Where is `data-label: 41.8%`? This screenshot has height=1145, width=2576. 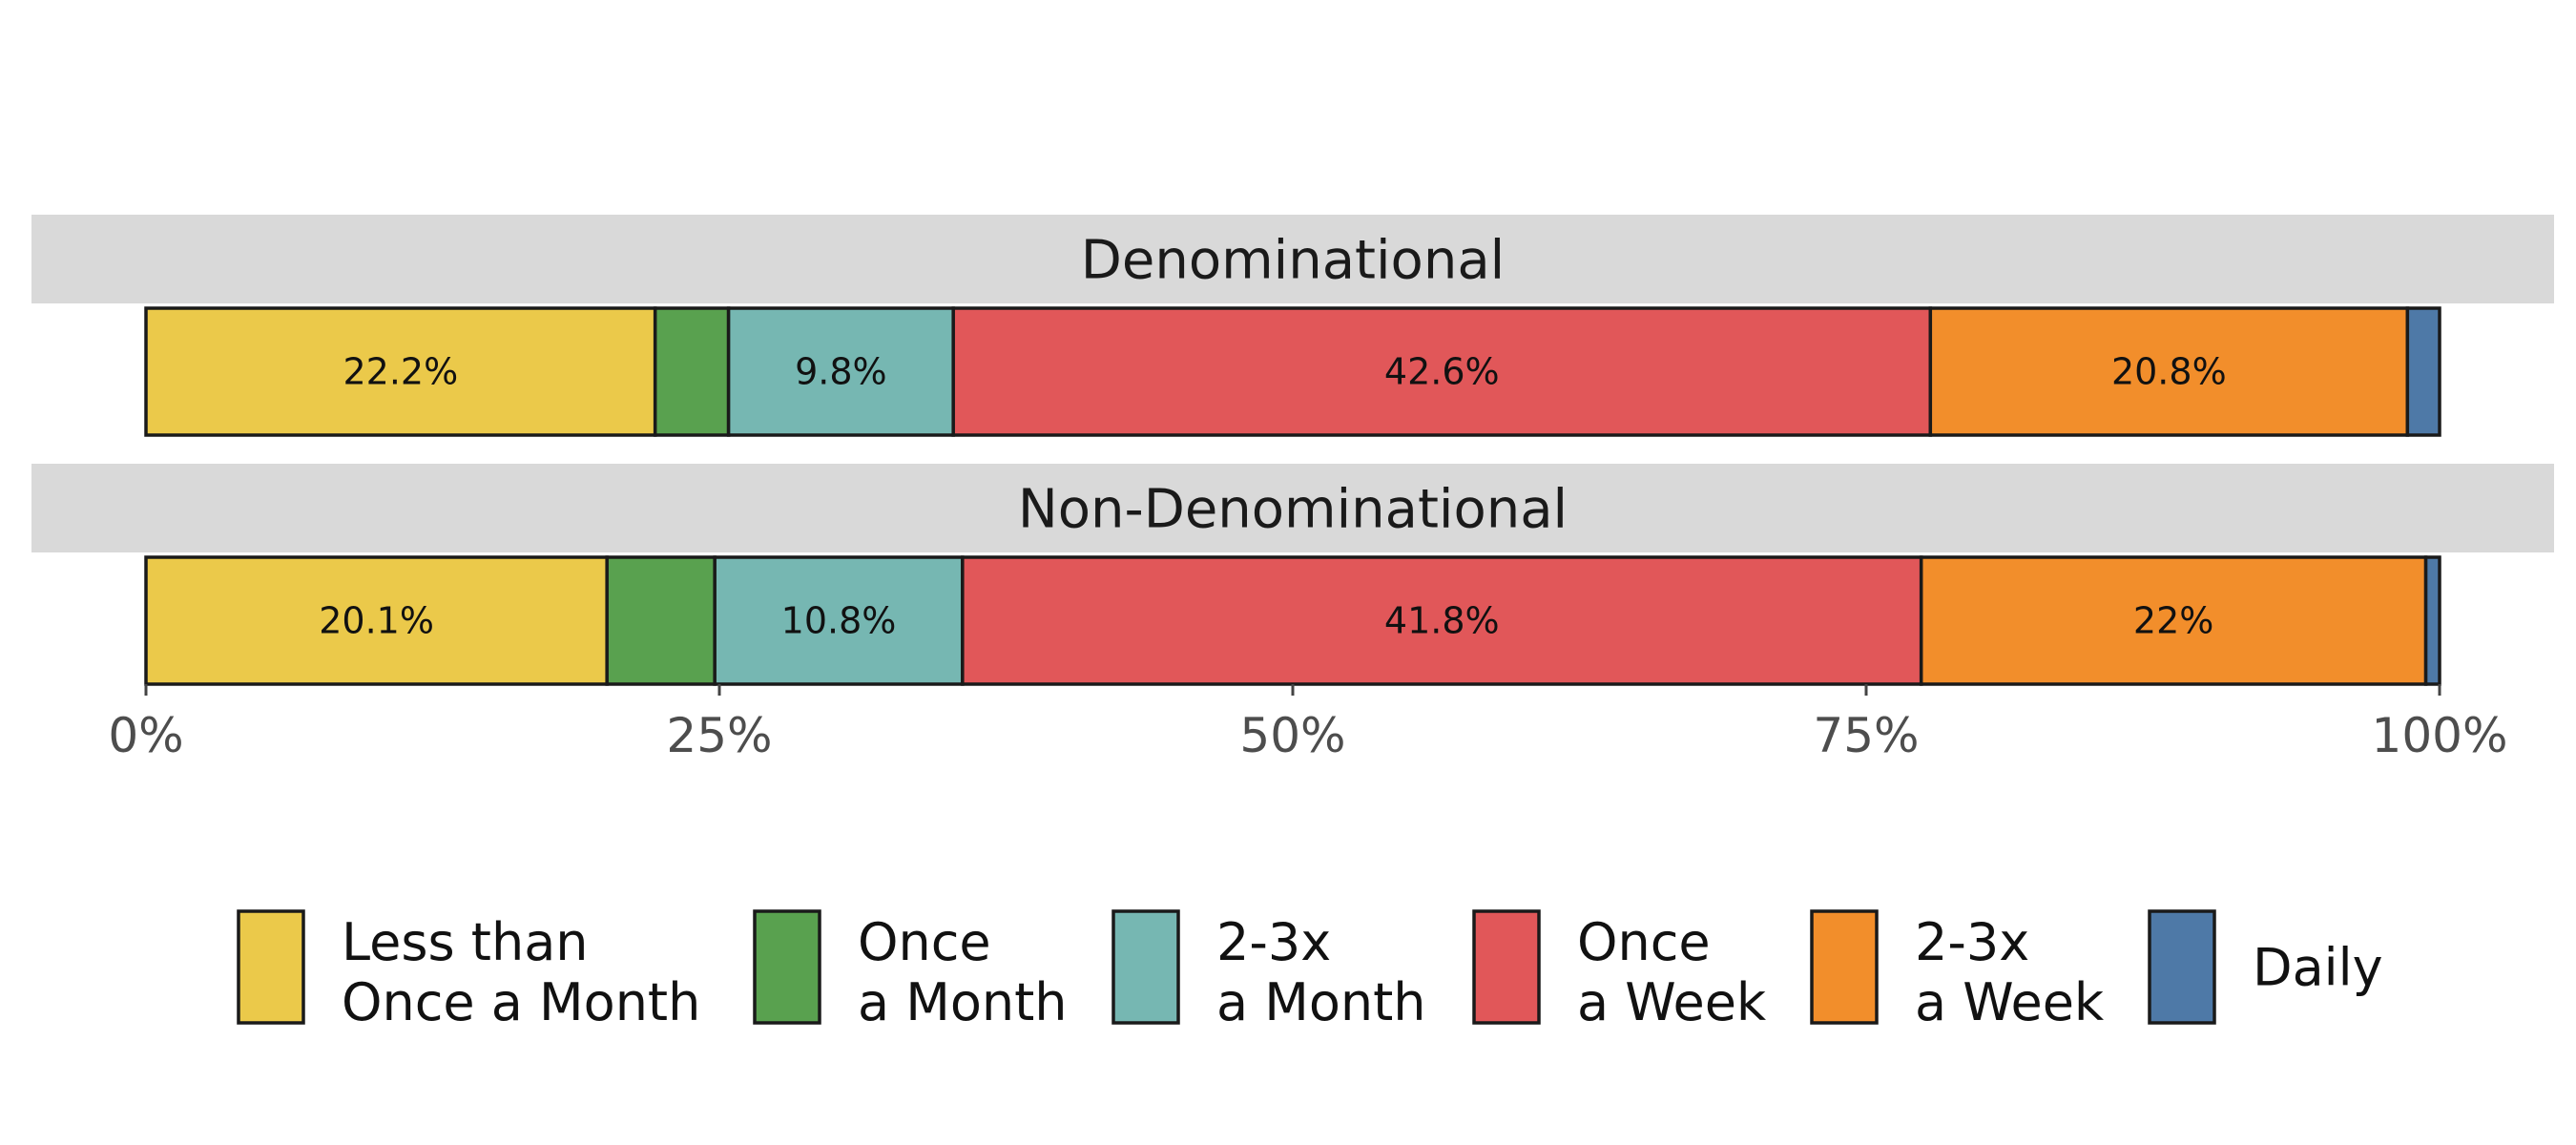
data-label: 41.8% is located at coordinates (1442, 621).